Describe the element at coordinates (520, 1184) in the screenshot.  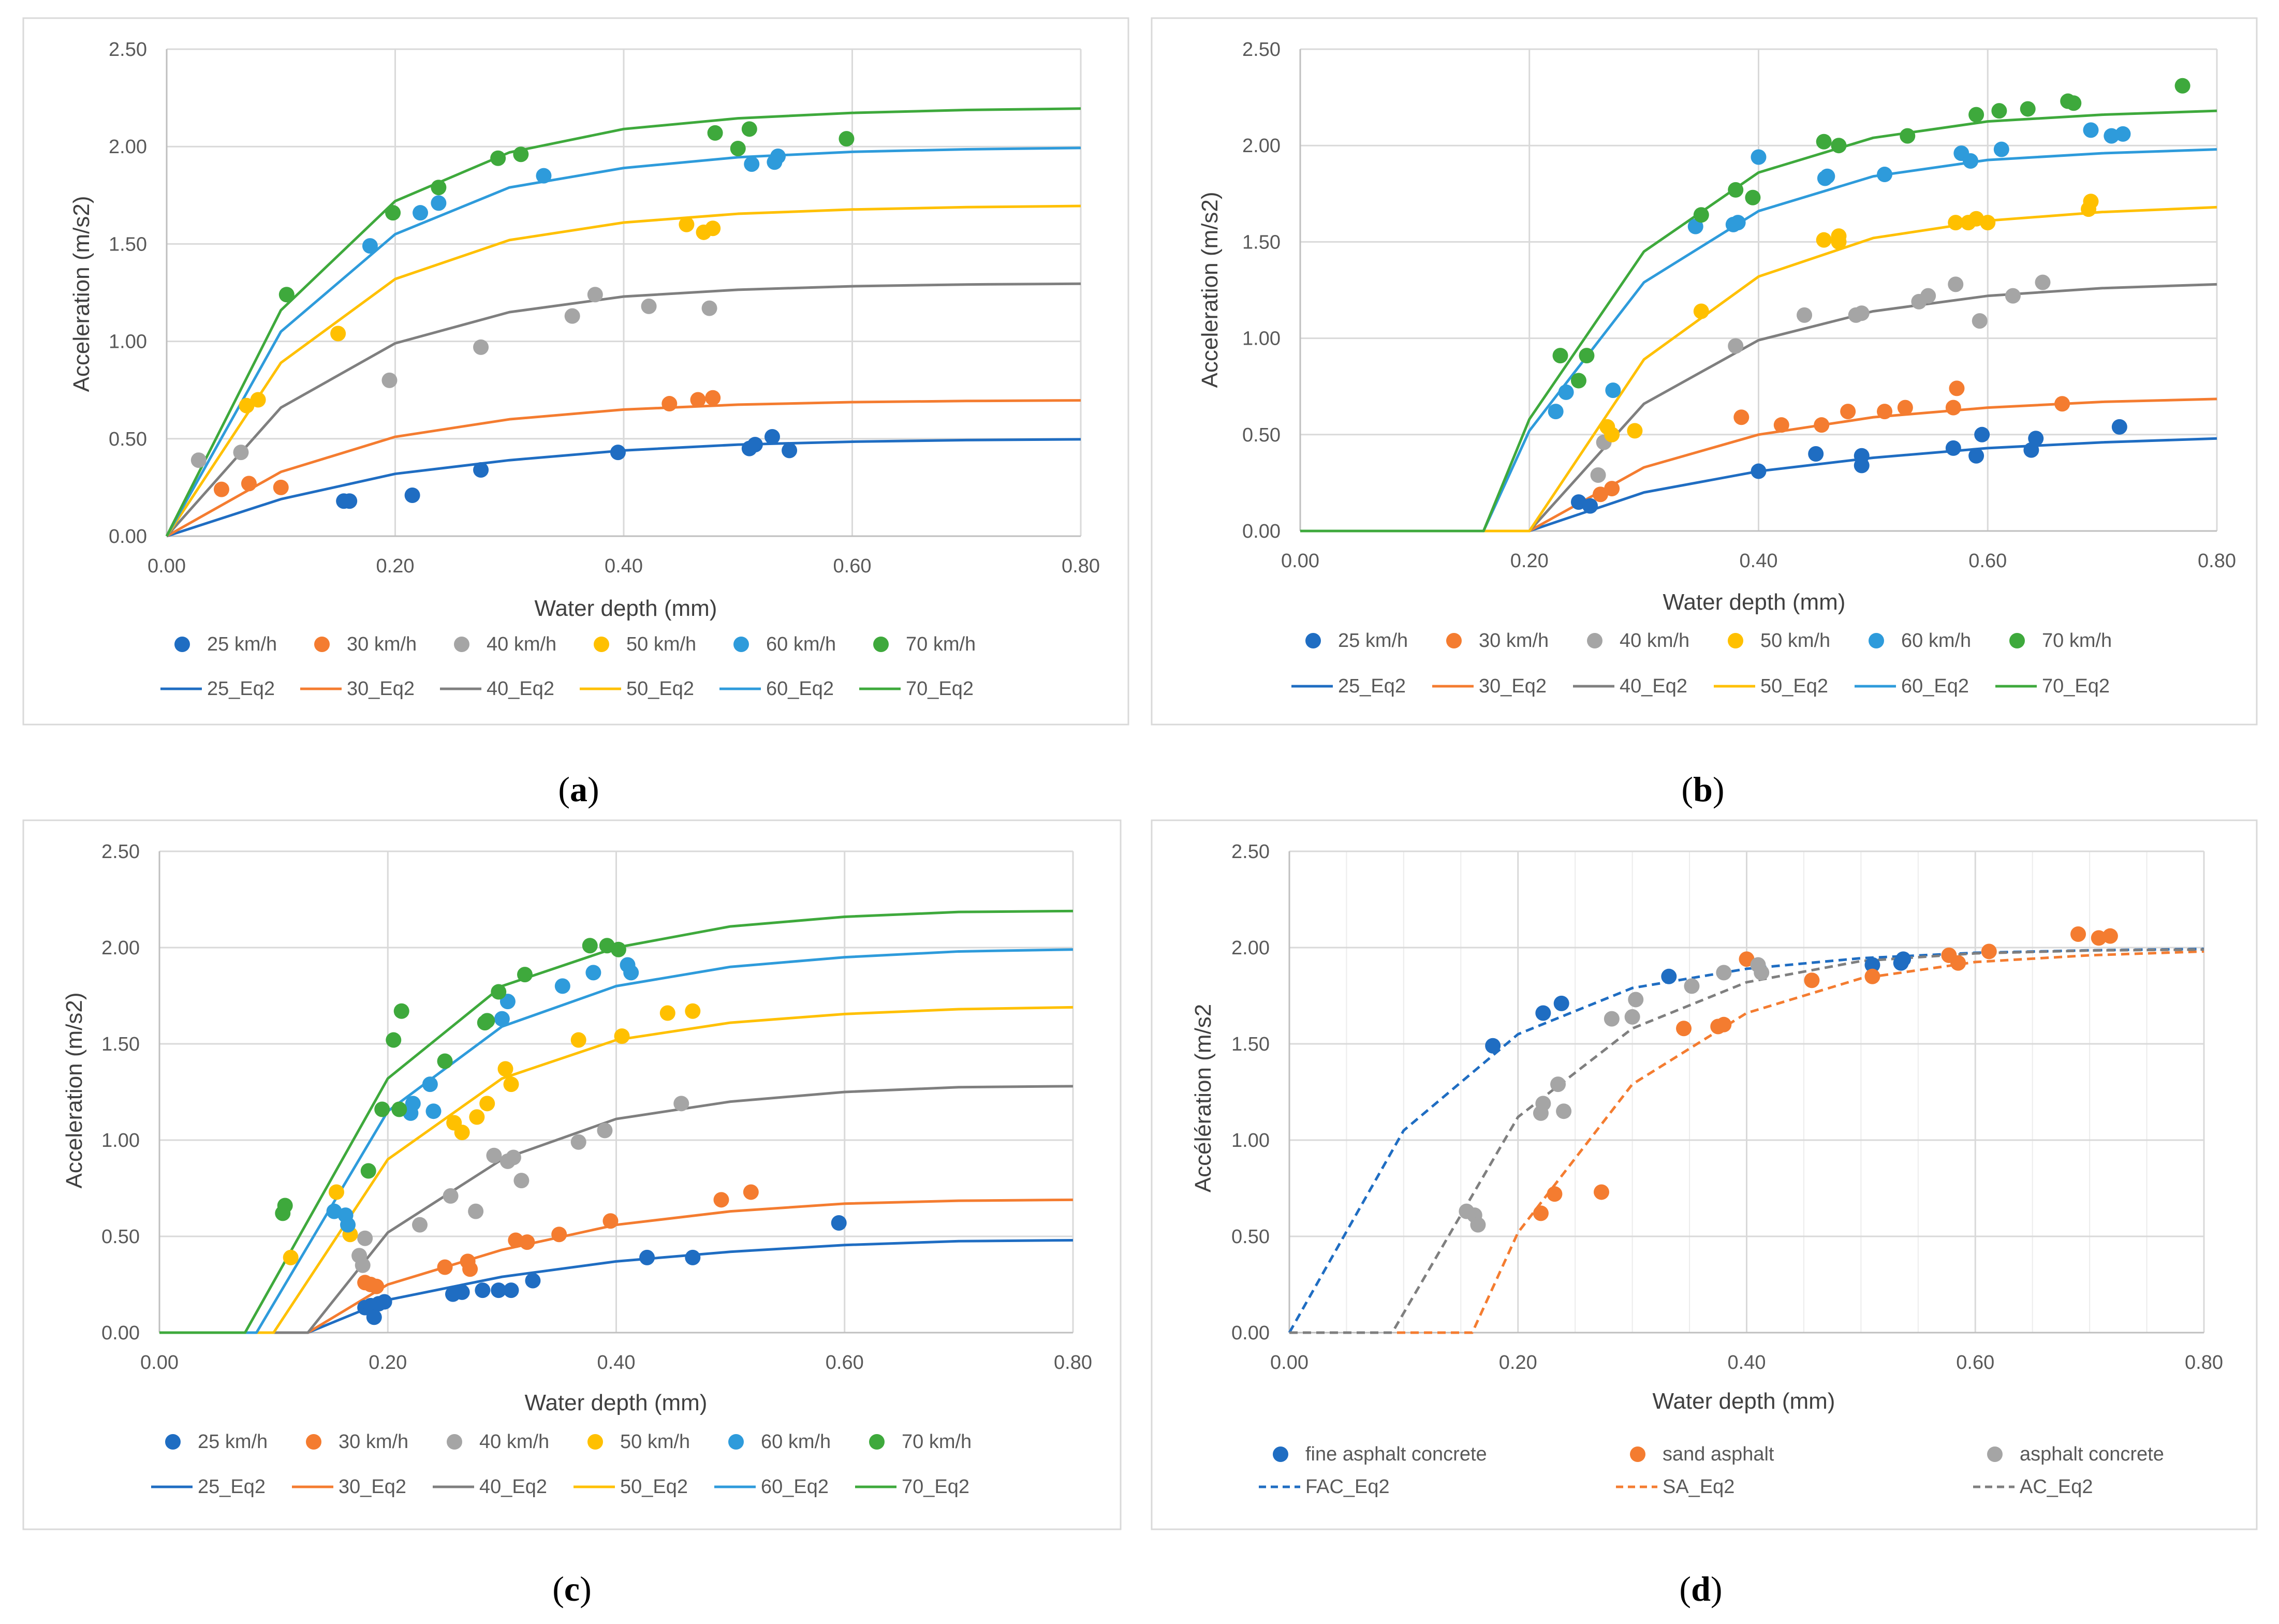
I see `chart-c-series-40-km-h` at that location.